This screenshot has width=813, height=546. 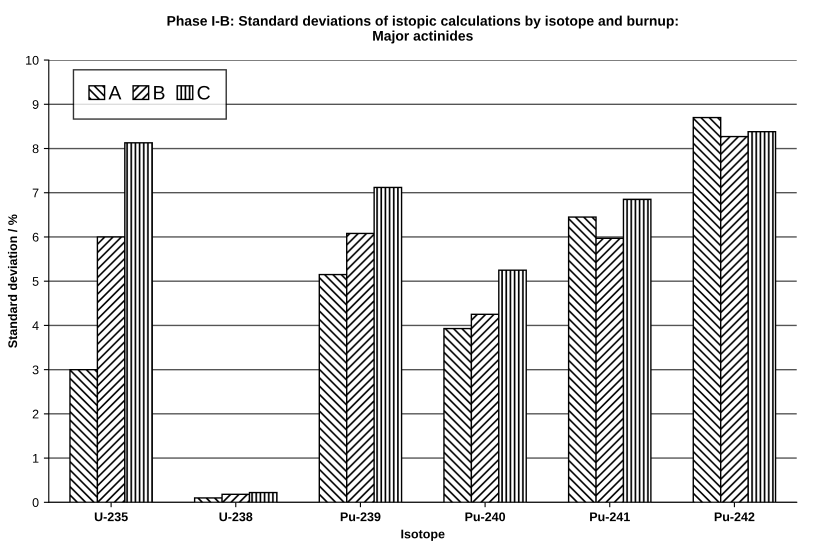 What do you see at coordinates (35, 281) in the screenshot?
I see `y-tick-label: 5` at bounding box center [35, 281].